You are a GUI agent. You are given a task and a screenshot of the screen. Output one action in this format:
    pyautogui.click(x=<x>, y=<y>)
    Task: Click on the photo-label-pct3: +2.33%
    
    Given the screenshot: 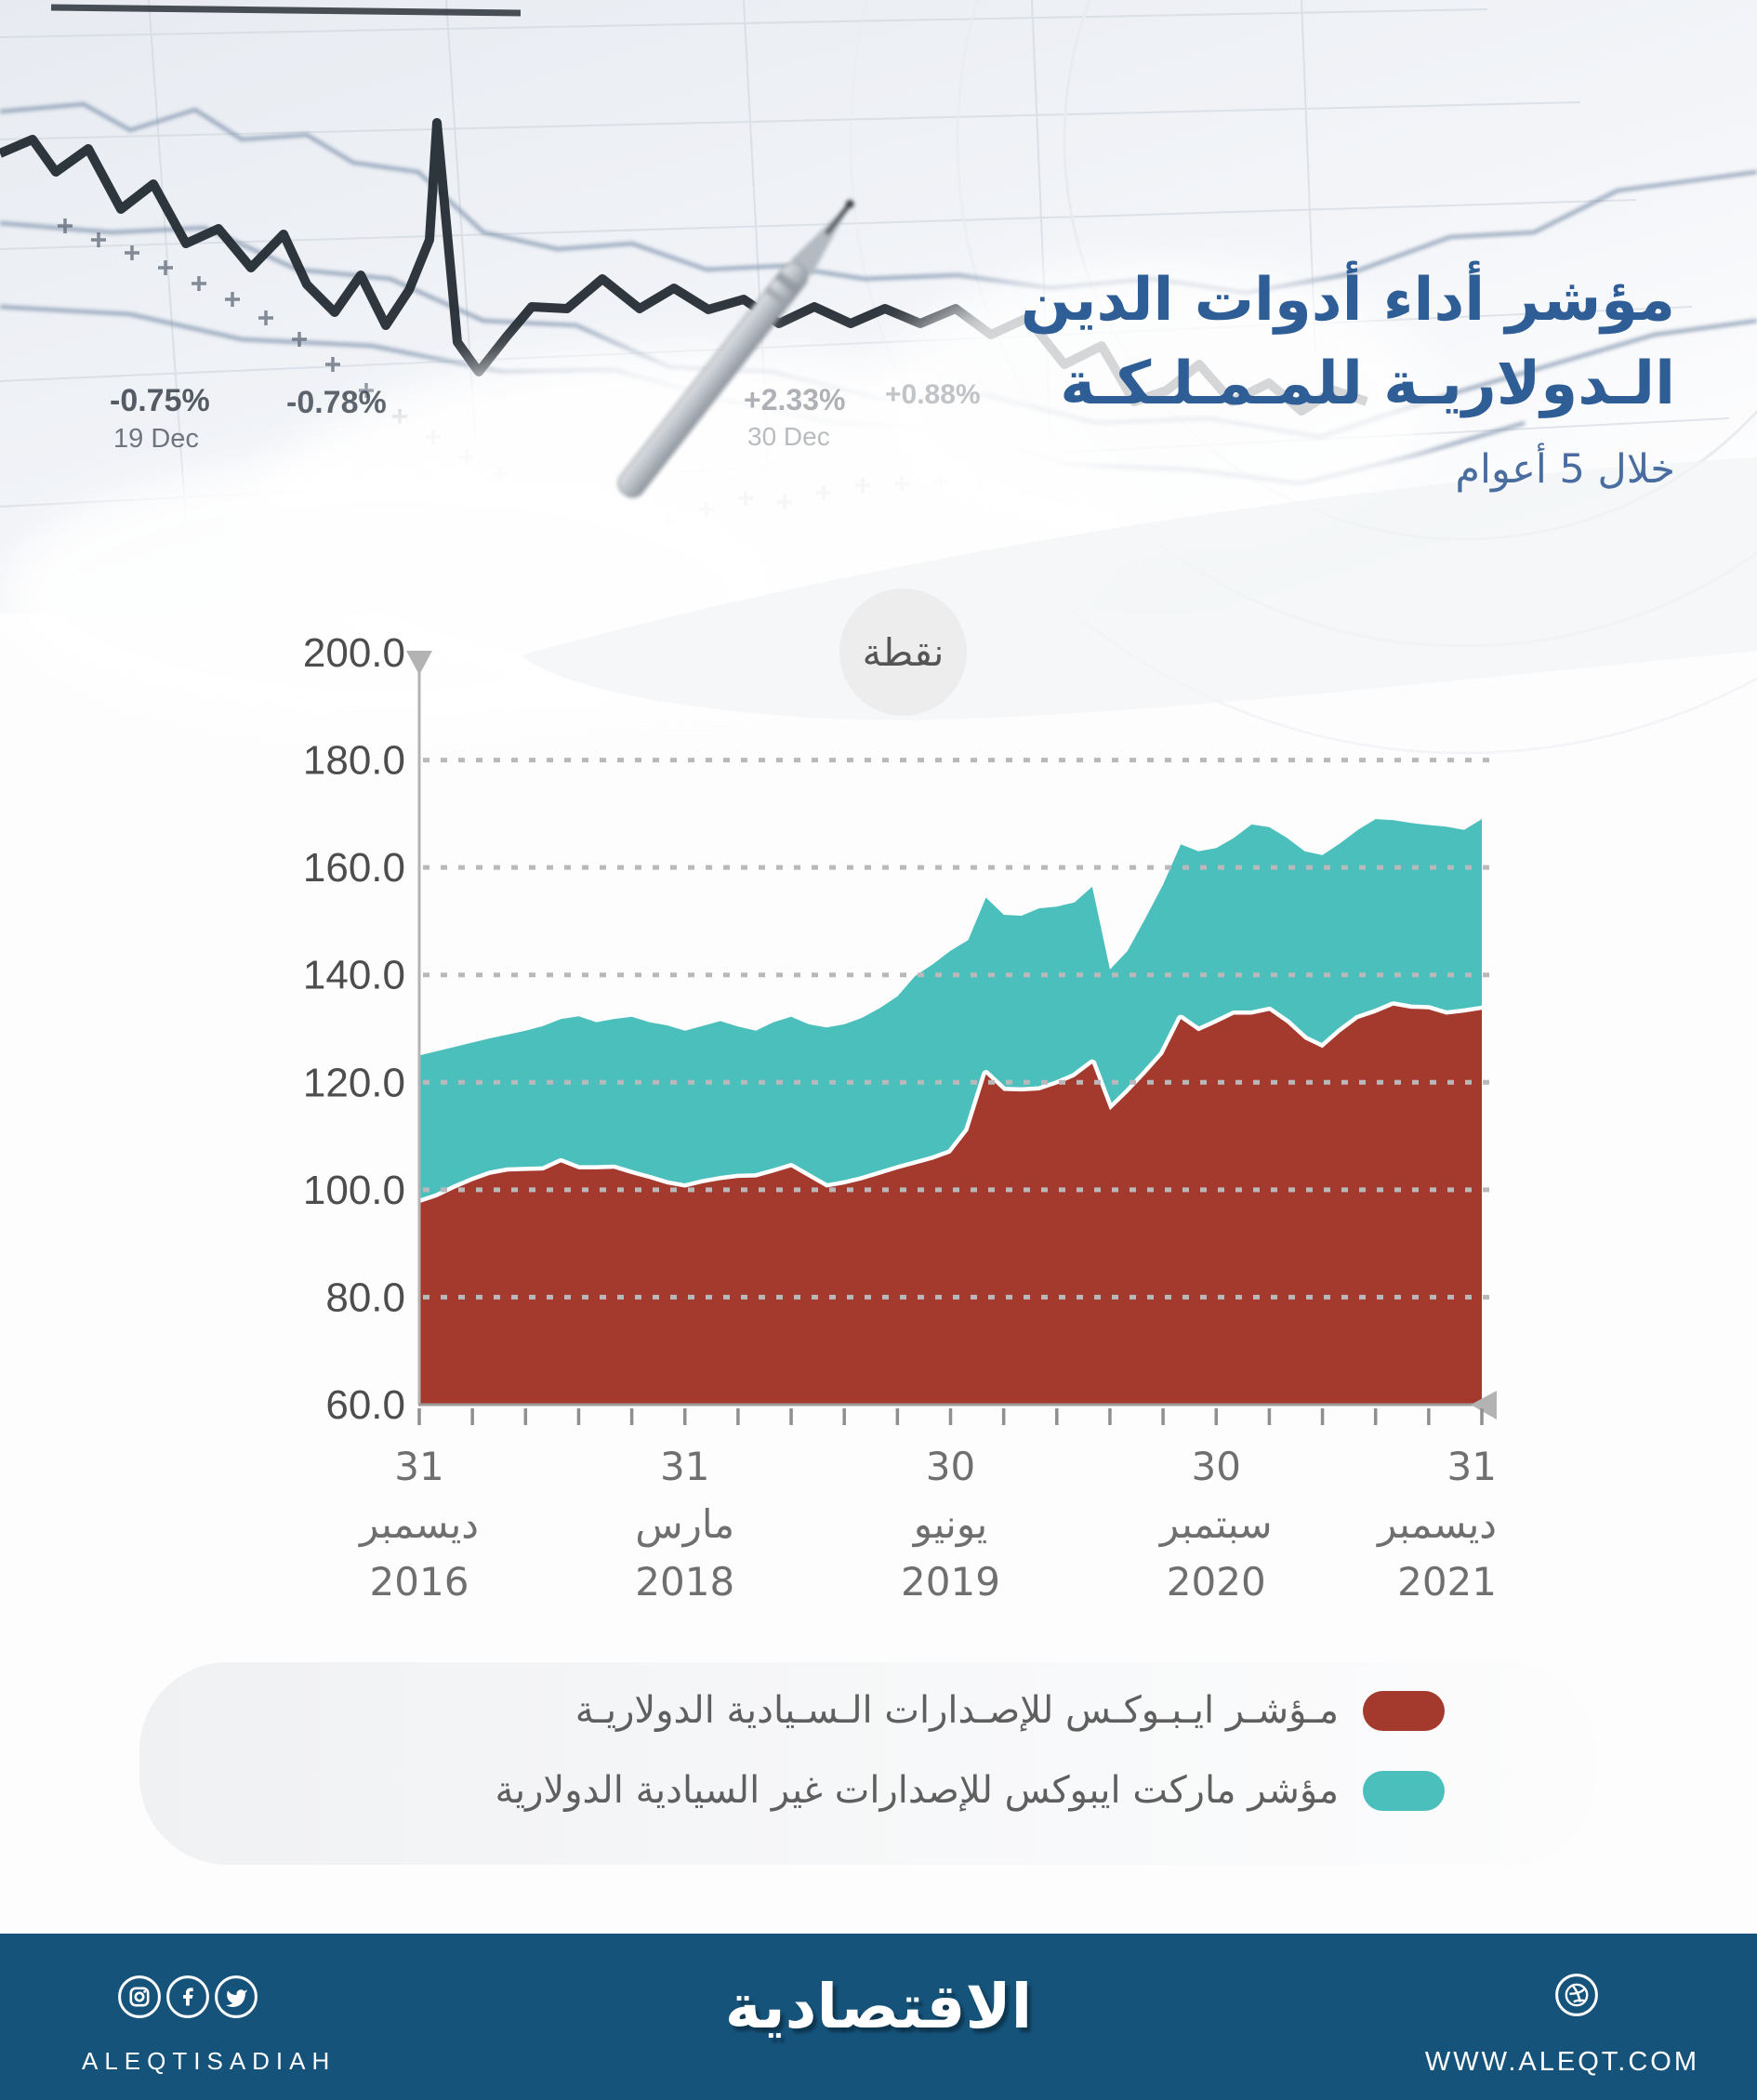 What is the action you would take?
    pyautogui.click(x=795, y=399)
    